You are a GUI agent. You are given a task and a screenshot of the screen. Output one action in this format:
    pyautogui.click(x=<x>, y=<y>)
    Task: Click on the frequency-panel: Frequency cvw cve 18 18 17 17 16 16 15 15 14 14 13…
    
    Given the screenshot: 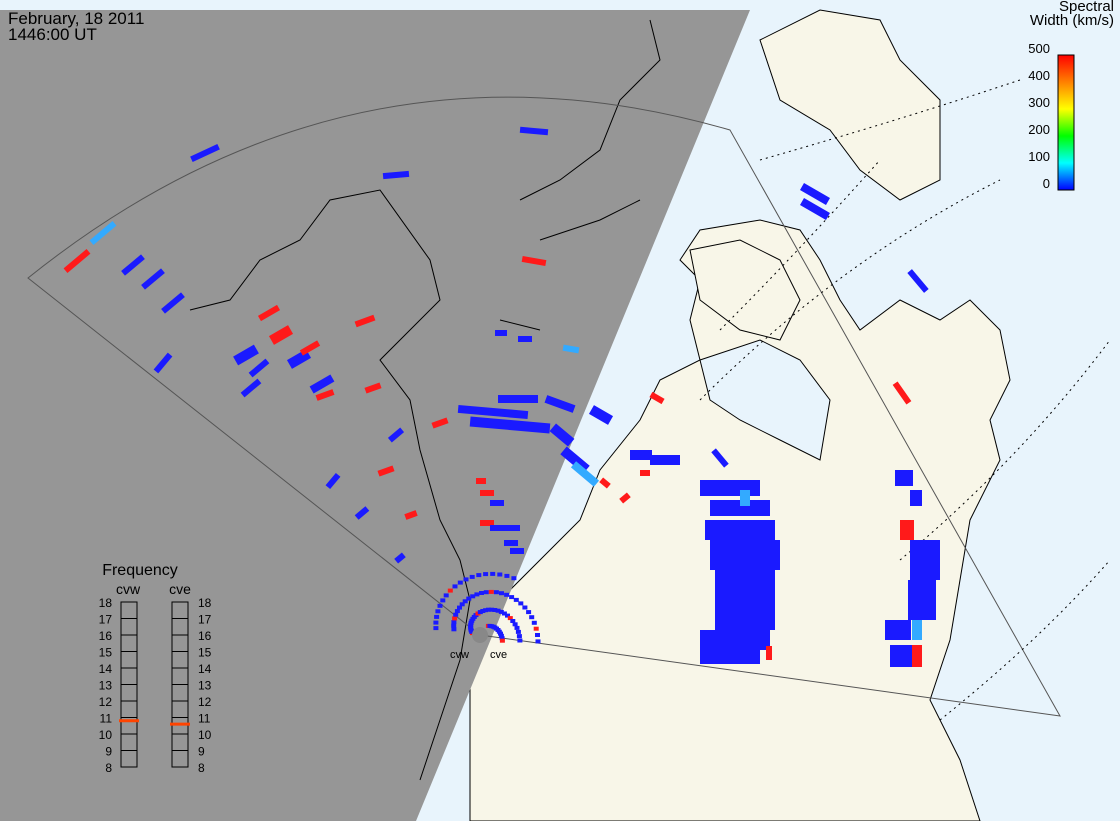 What is the action you would take?
    pyautogui.click(x=155, y=668)
    